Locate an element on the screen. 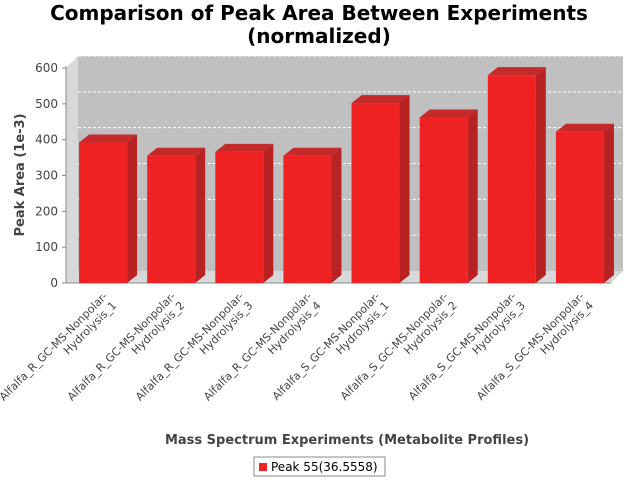 This screenshot has height=480, width=640. legend: Peak 55(36.5558) is located at coordinates (319, 466).